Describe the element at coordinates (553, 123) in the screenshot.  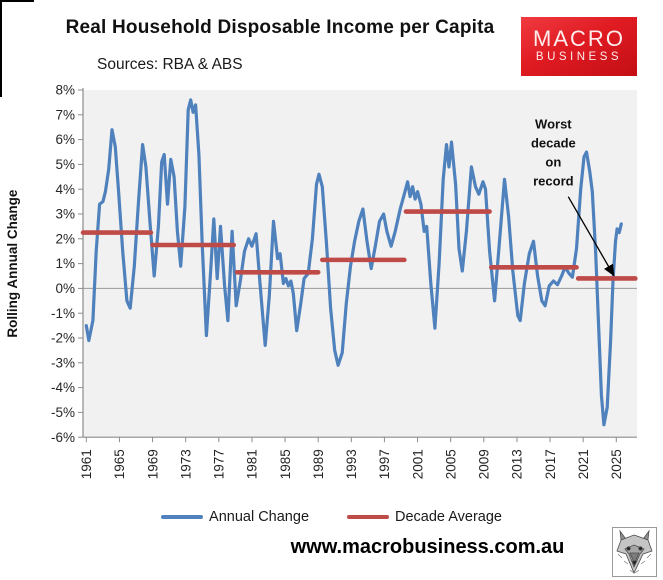
I see `annotation-text-line: Worst` at that location.